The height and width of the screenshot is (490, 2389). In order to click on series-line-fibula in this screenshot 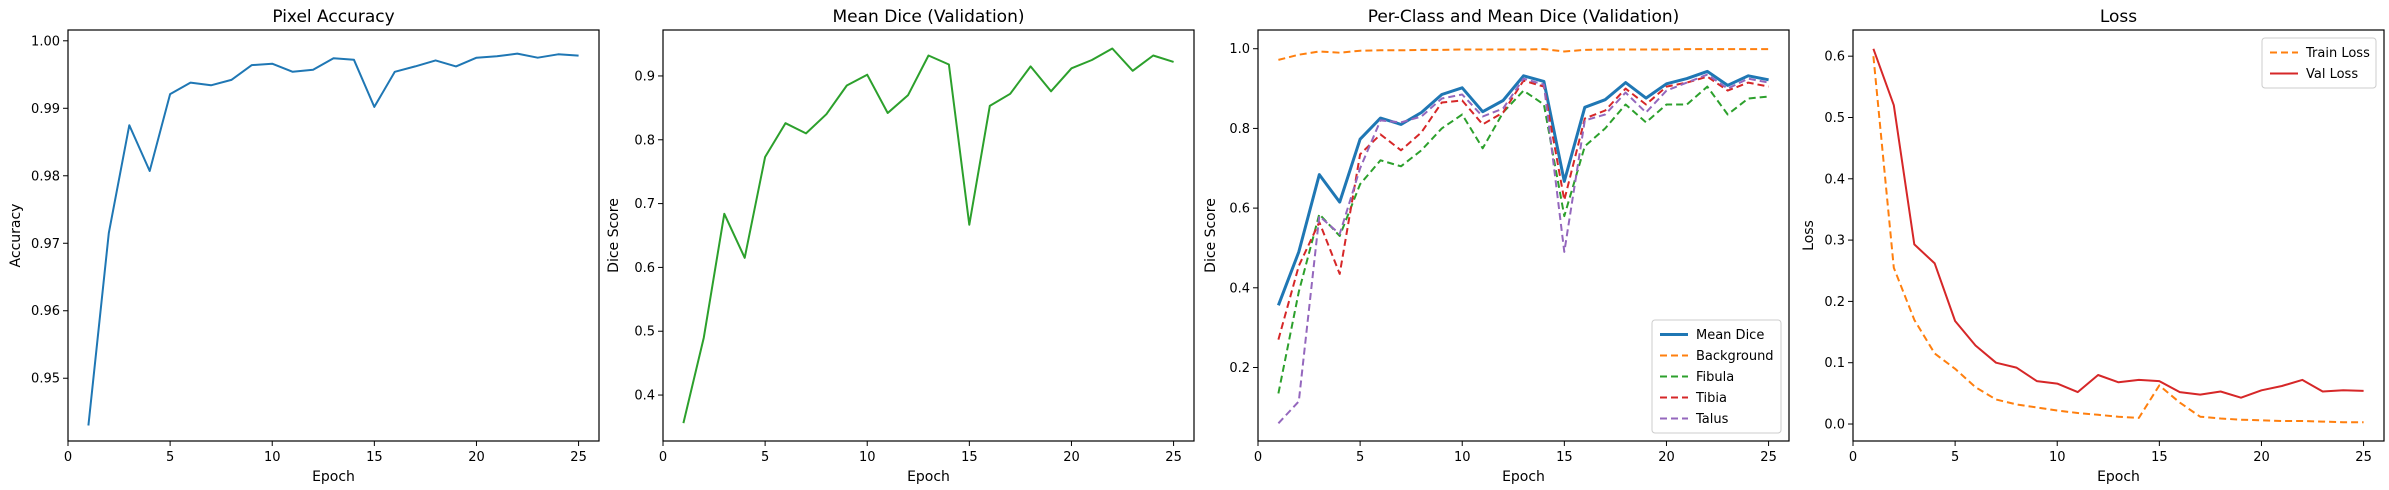, I will do `click(1523, 239)`.